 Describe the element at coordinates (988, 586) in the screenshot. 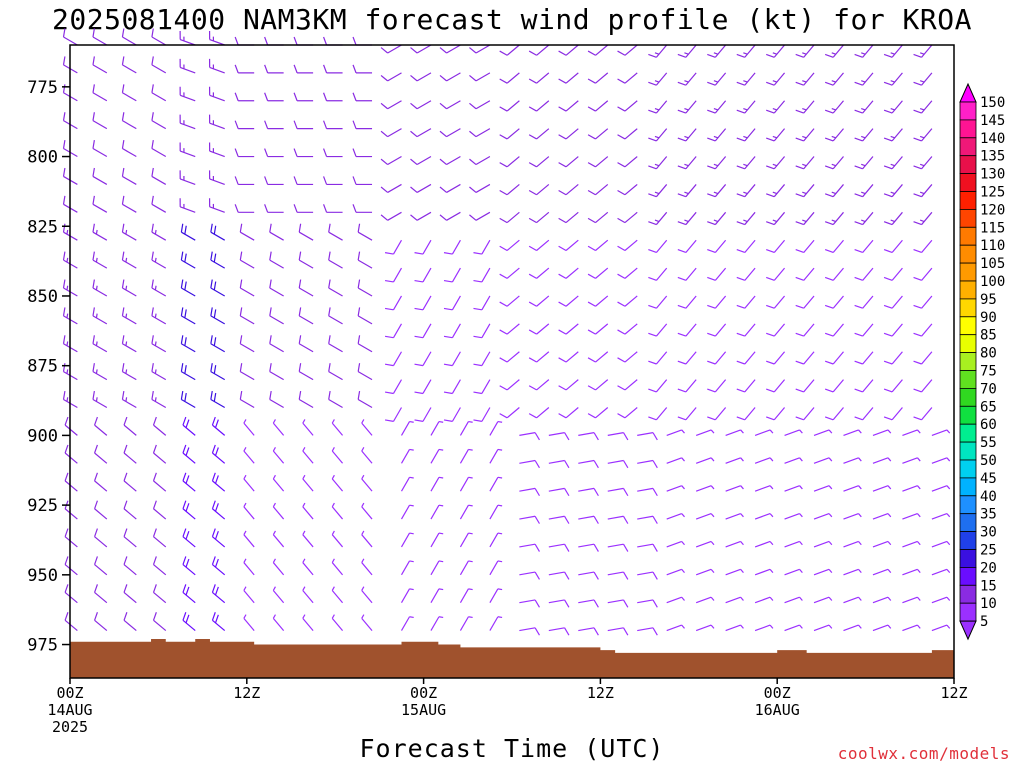

I see `colorbar-label: 15` at that location.